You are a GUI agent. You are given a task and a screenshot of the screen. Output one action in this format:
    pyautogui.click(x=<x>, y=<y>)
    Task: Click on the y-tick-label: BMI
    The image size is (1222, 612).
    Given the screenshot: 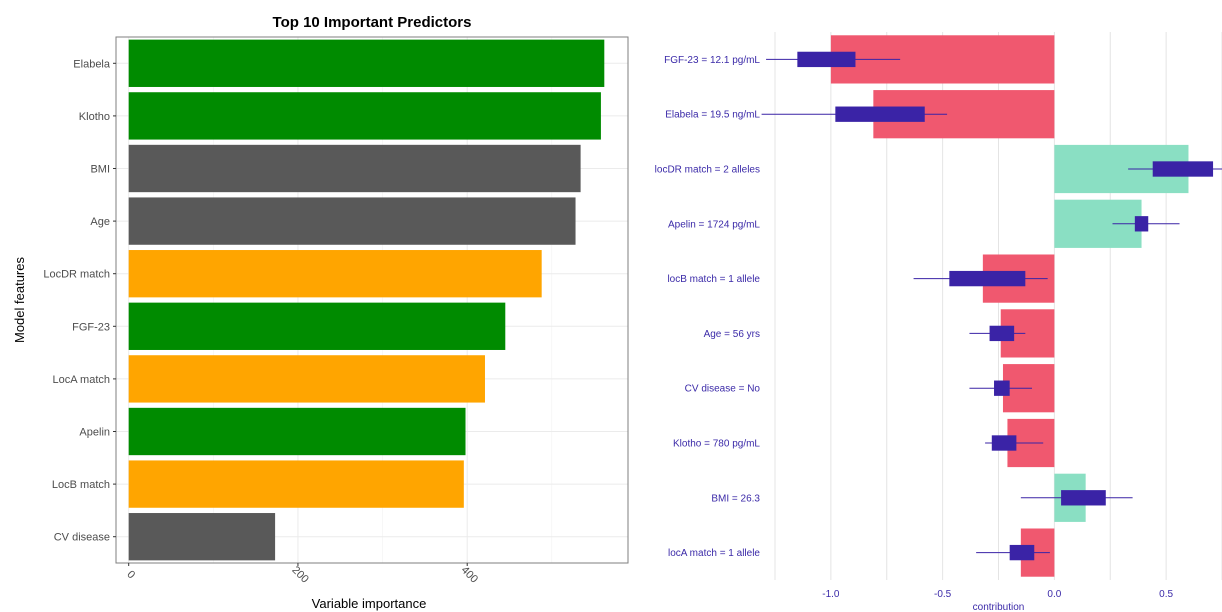 What is the action you would take?
    pyautogui.click(x=100, y=170)
    